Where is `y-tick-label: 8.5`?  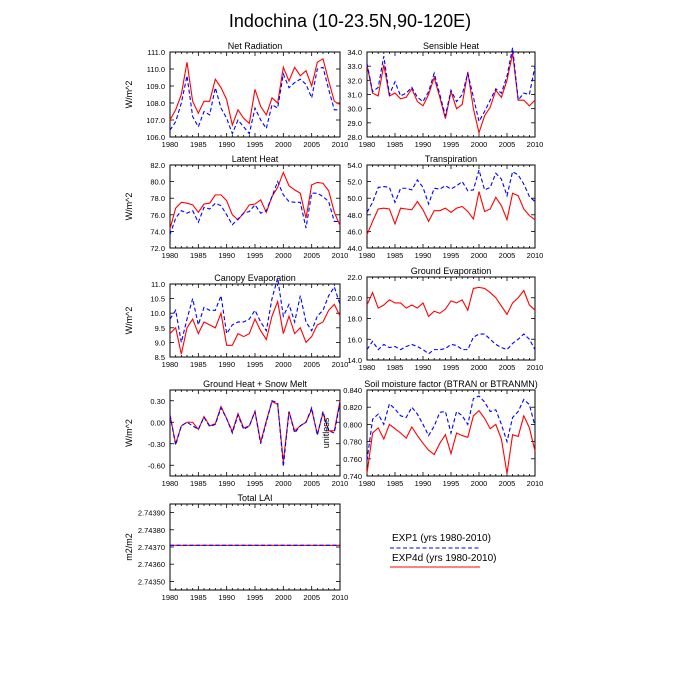
y-tick-label: 8.5 is located at coordinates (160, 357).